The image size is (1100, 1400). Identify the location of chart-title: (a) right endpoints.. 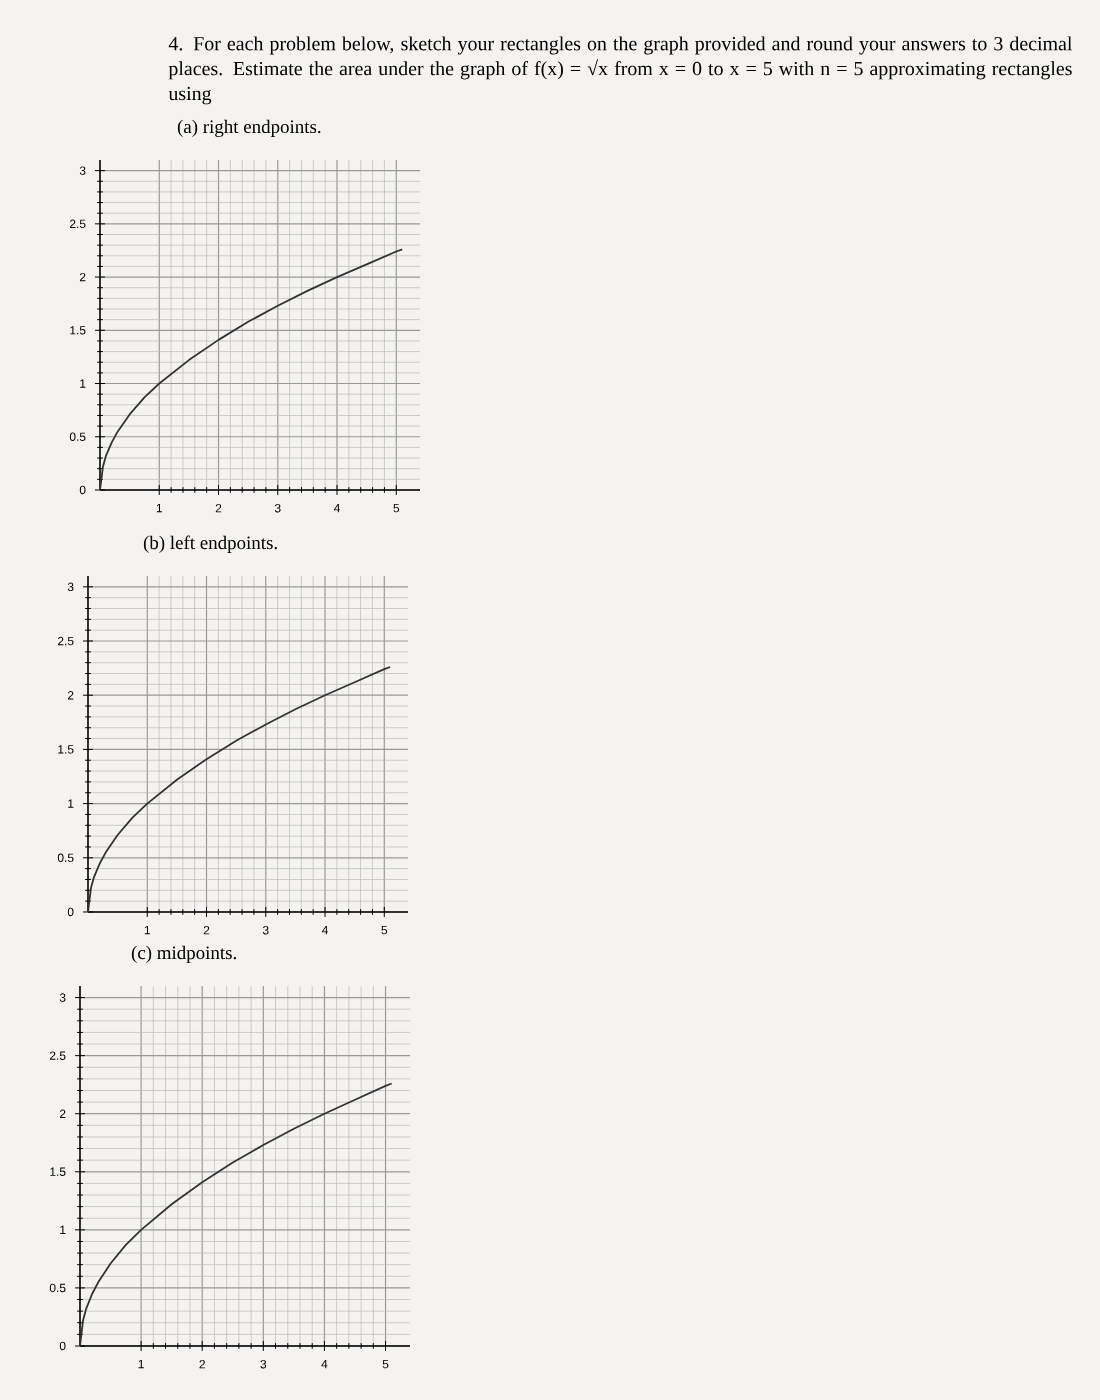
(249, 128).